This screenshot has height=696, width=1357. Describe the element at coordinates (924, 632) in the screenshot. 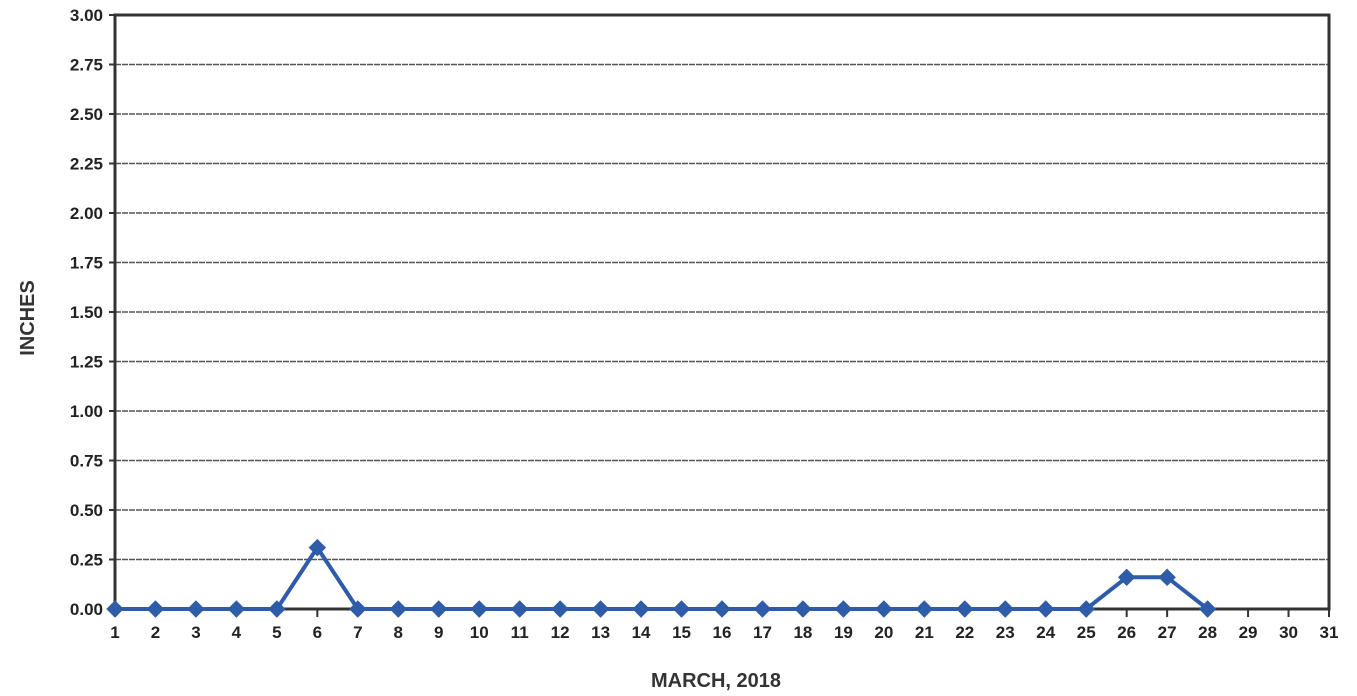

I see `x-tick-label: 21` at that location.